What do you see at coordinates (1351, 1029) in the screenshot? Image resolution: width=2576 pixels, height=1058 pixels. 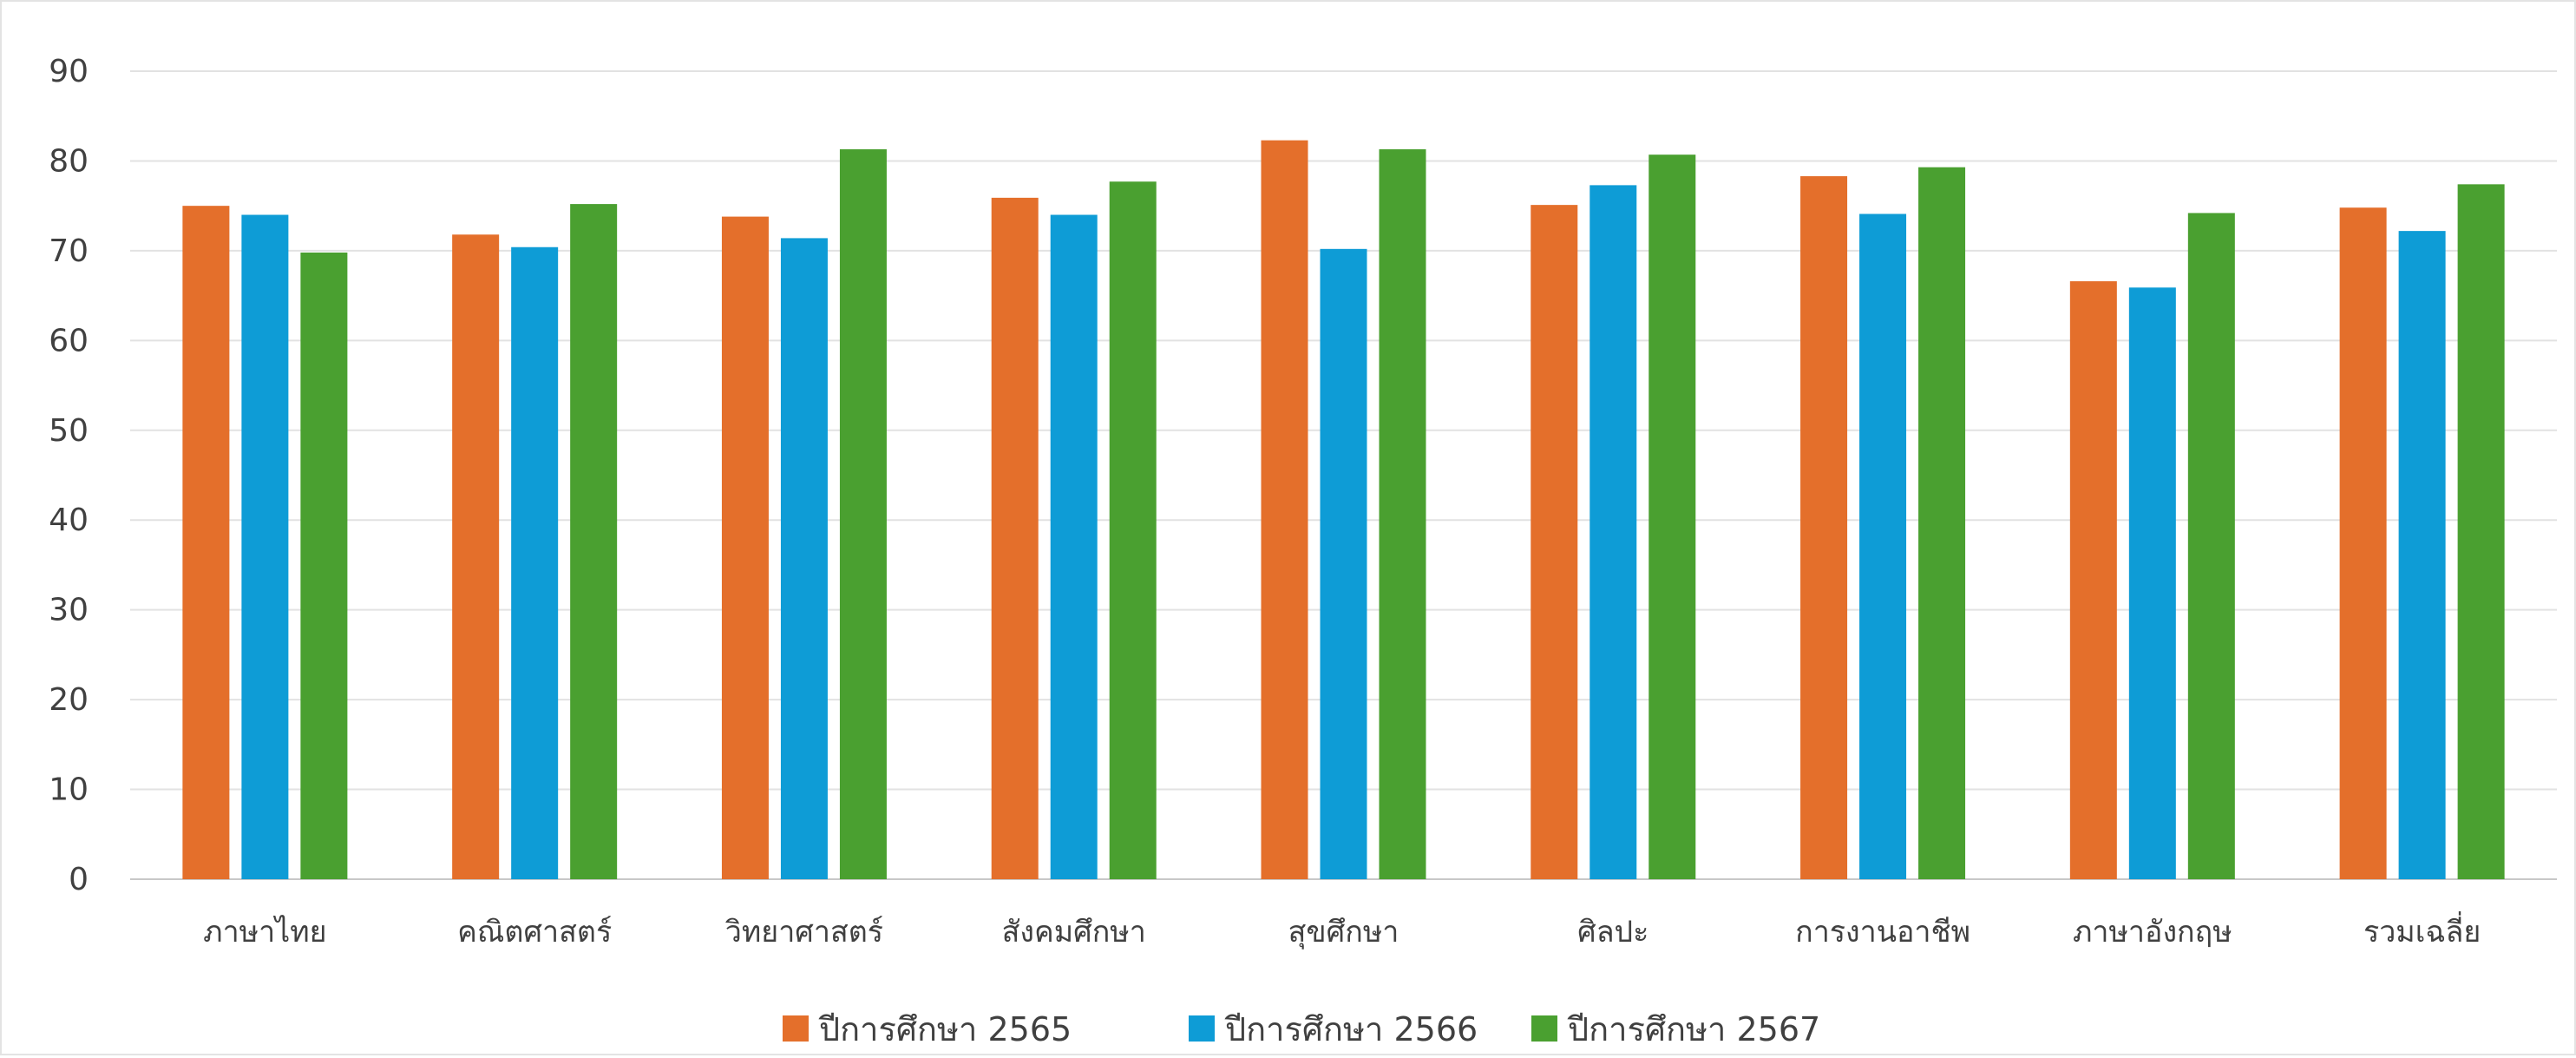 I see `legend-label: ปีการศึกษา 2566` at bounding box center [1351, 1029].